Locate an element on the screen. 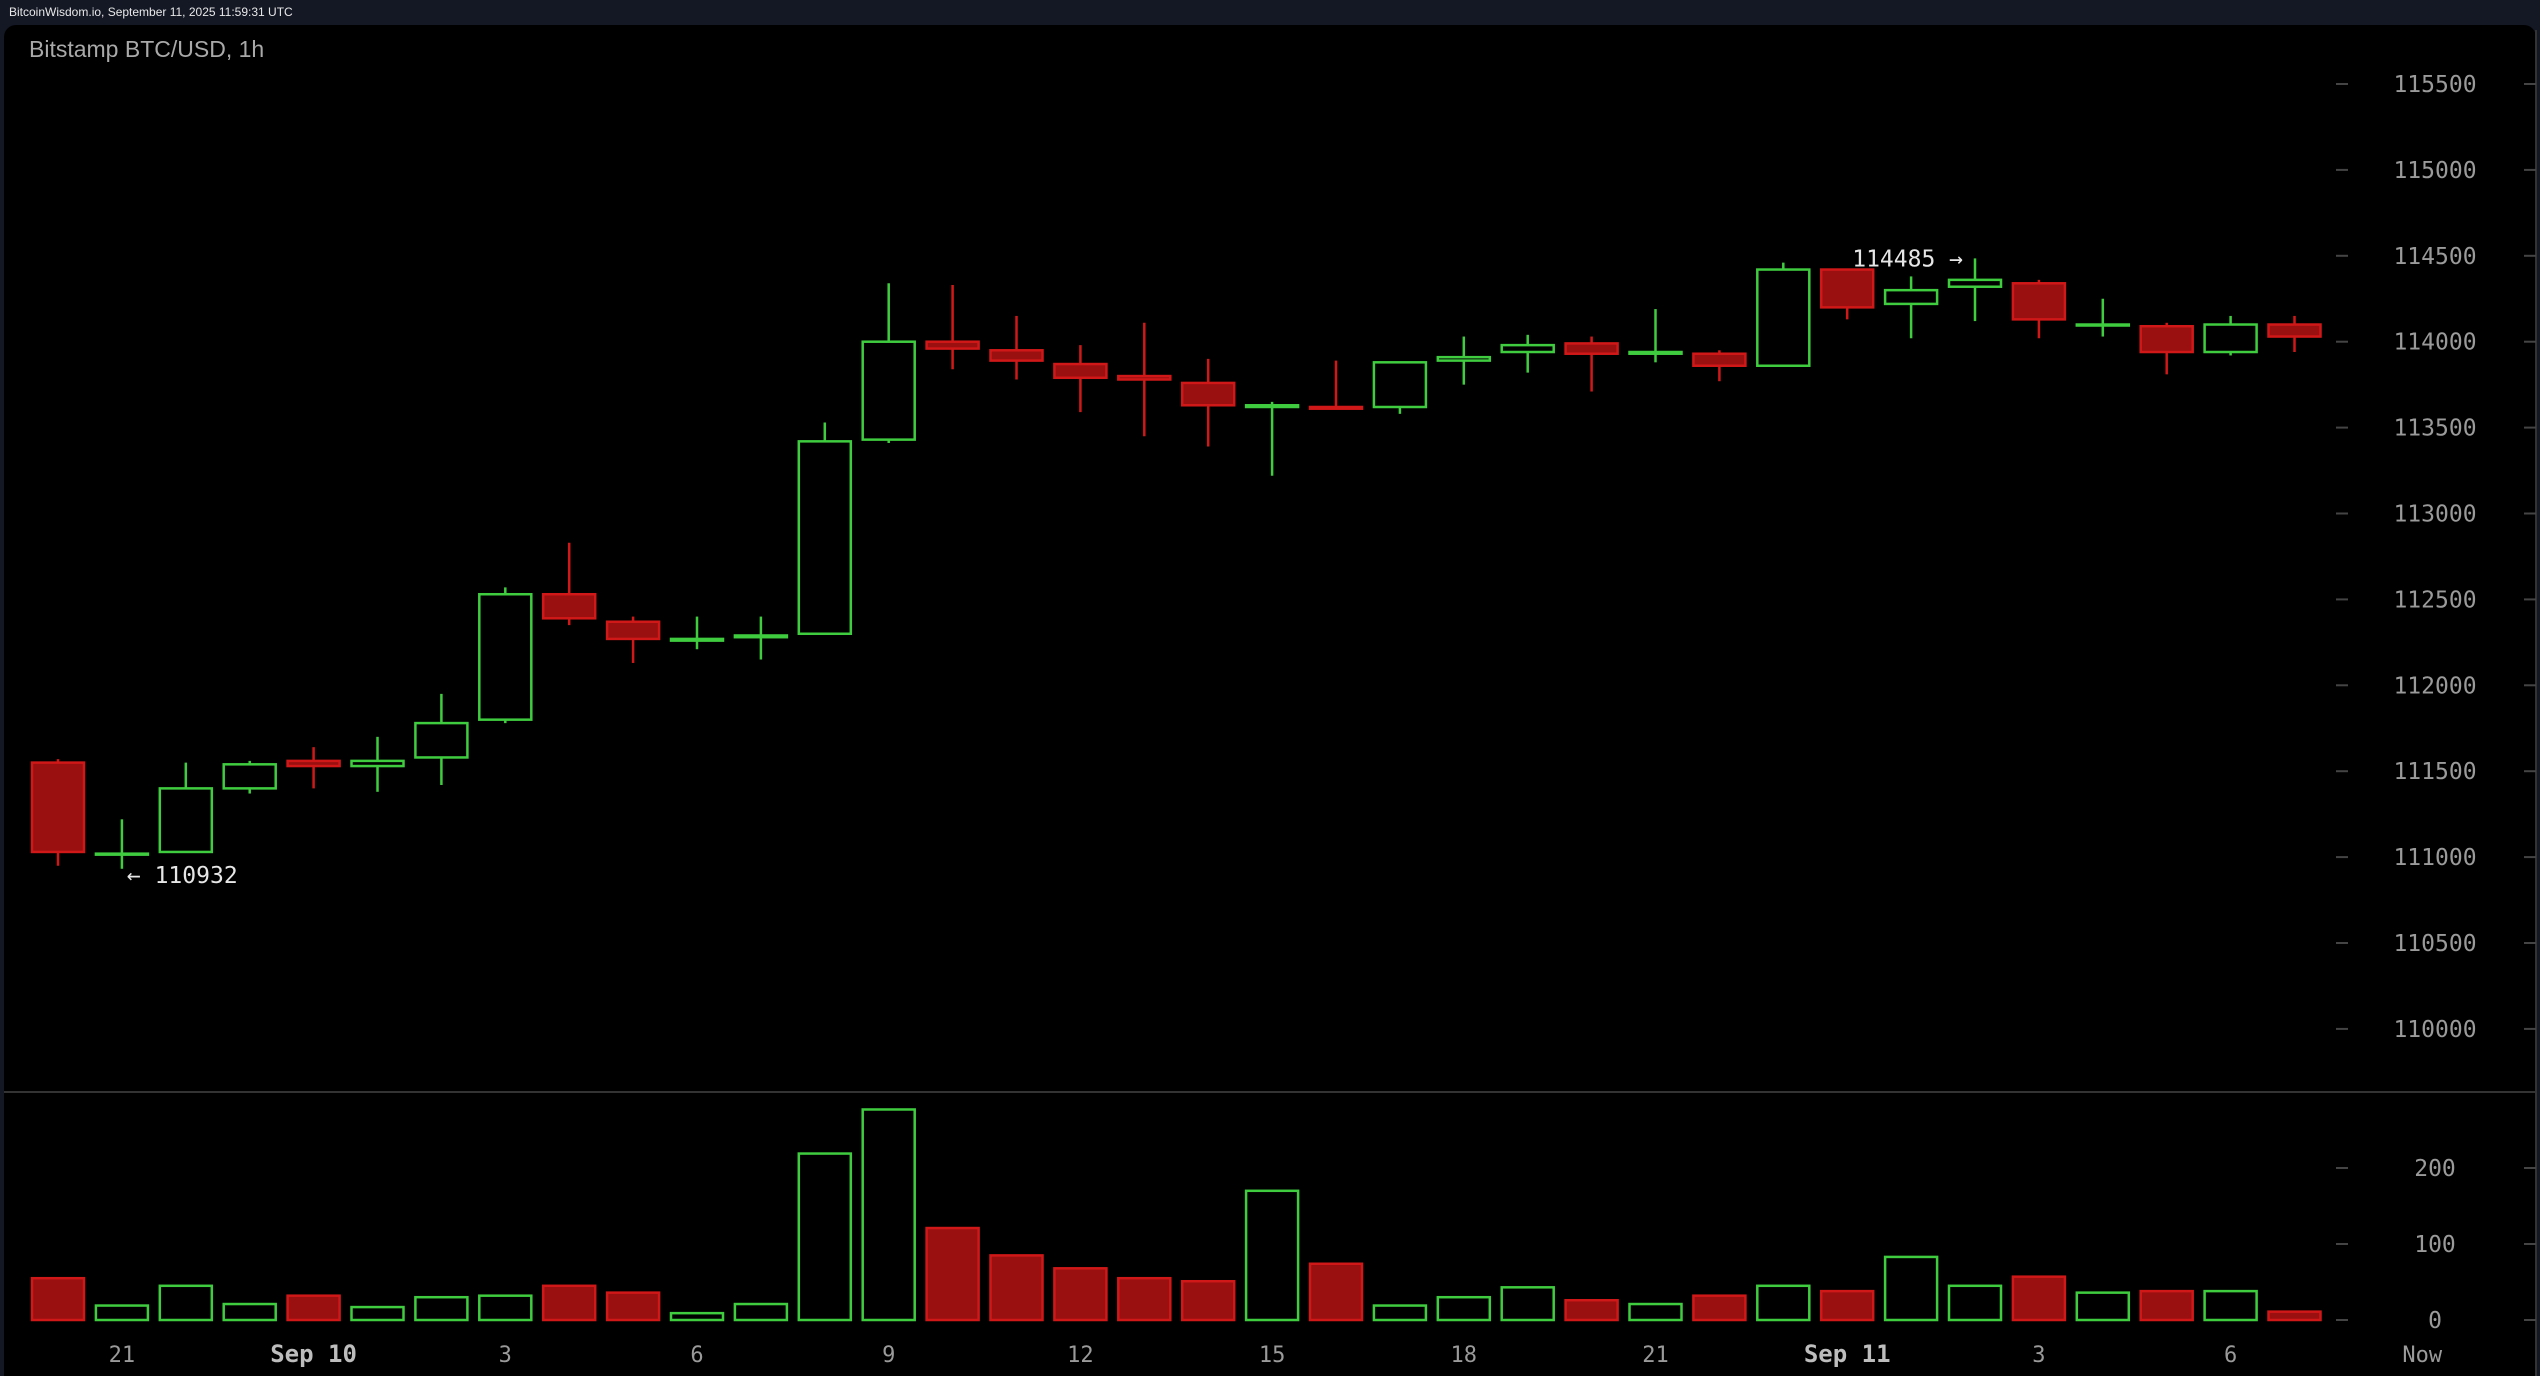 The image size is (2540, 1376). price-tick-label: 113000 is located at coordinates (2434, 515).